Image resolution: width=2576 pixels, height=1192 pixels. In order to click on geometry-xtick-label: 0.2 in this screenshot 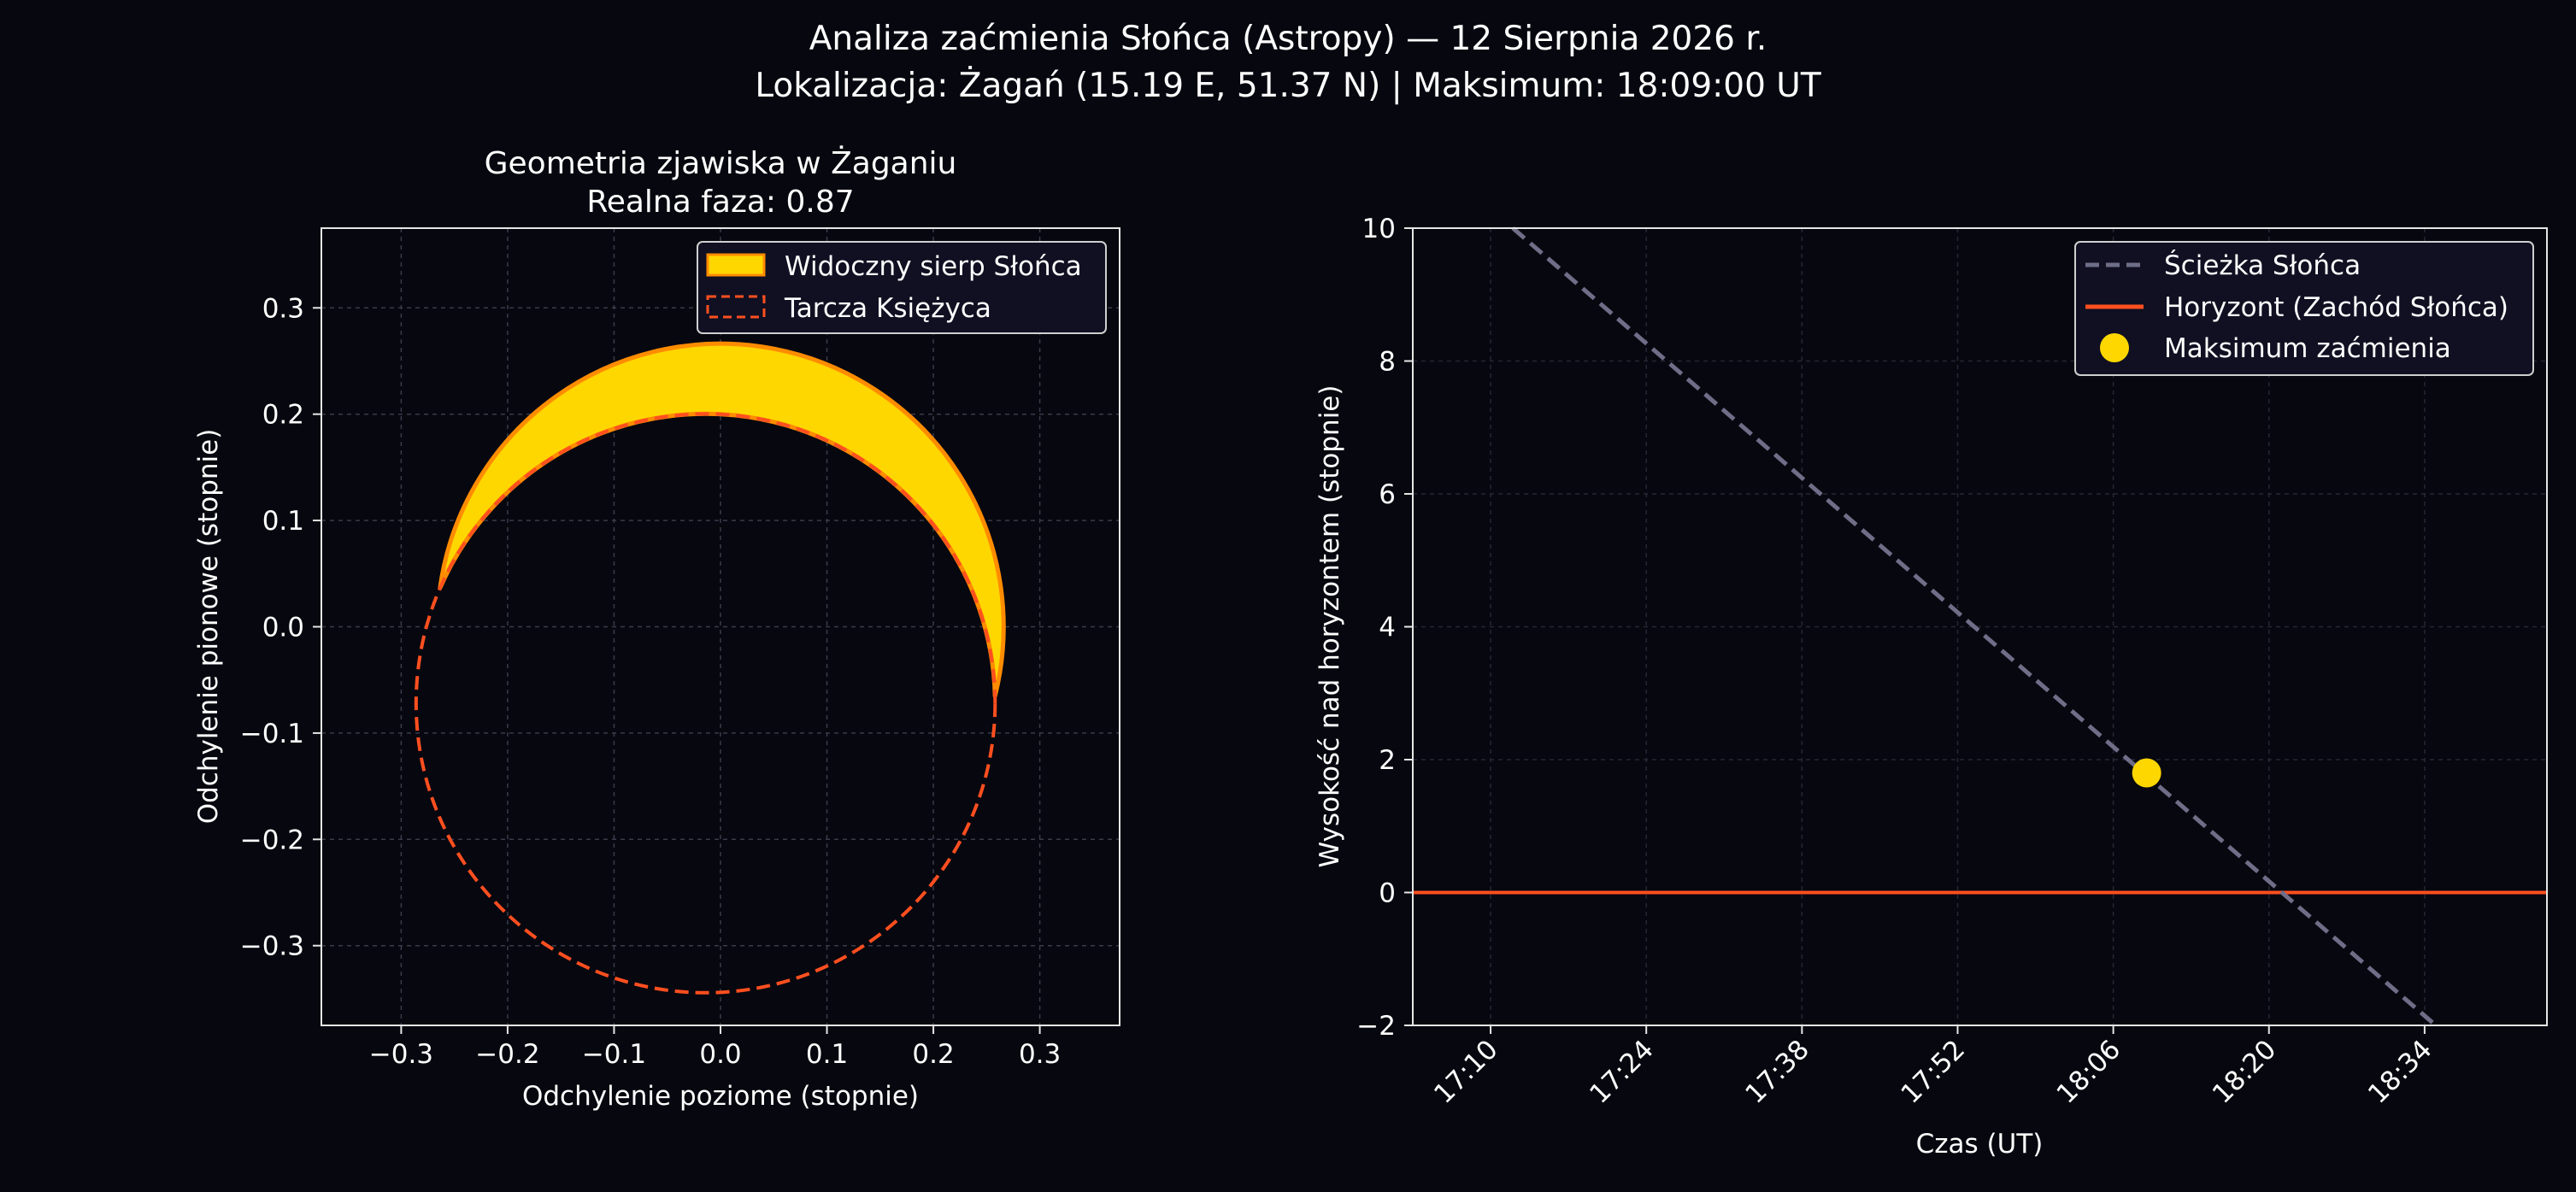, I will do `click(933, 1055)`.